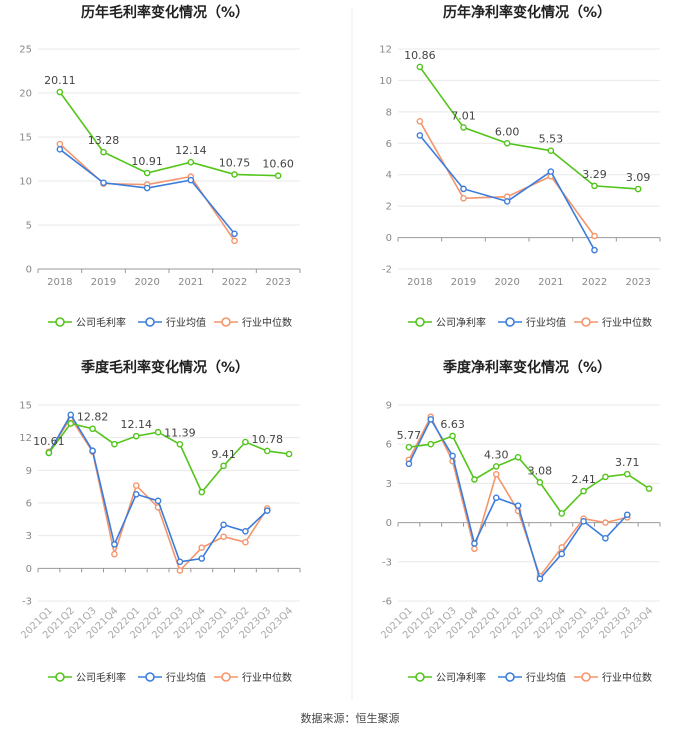 The image size is (700, 733). I want to click on series-line-industry_avg, so click(518, 499).